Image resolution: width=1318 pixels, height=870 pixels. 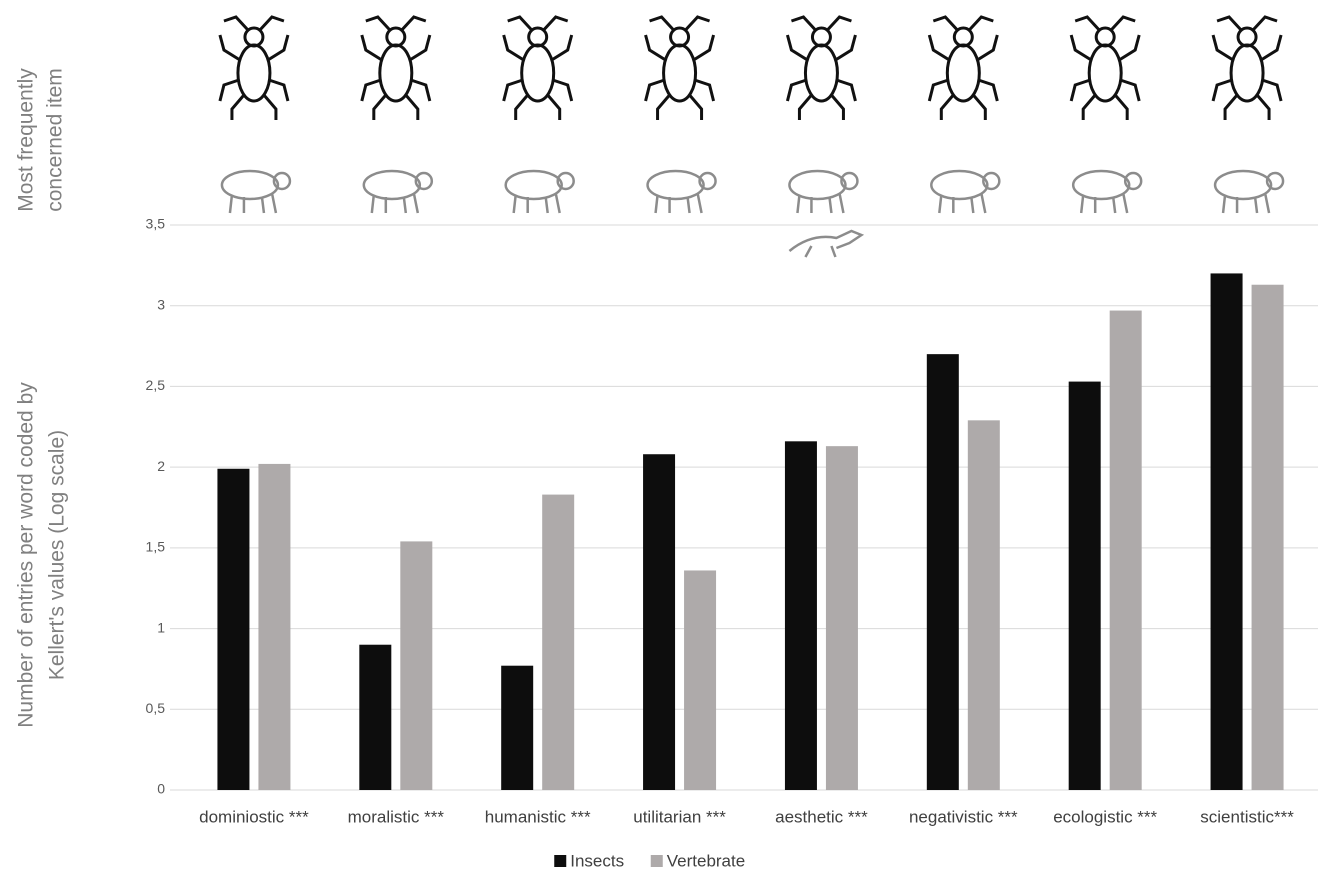 I want to click on y-tick-label: 3, so click(x=161, y=304).